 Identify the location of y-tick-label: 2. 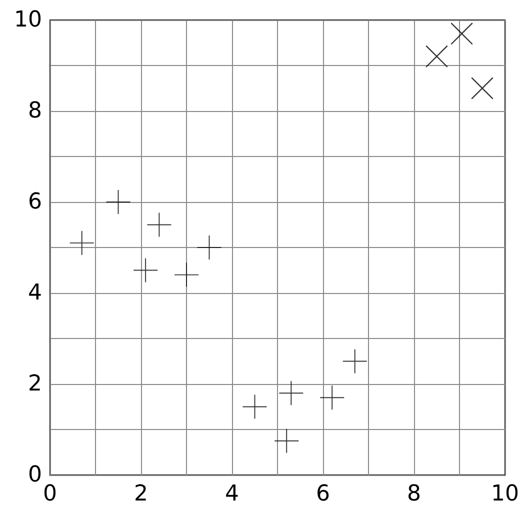
(35, 384).